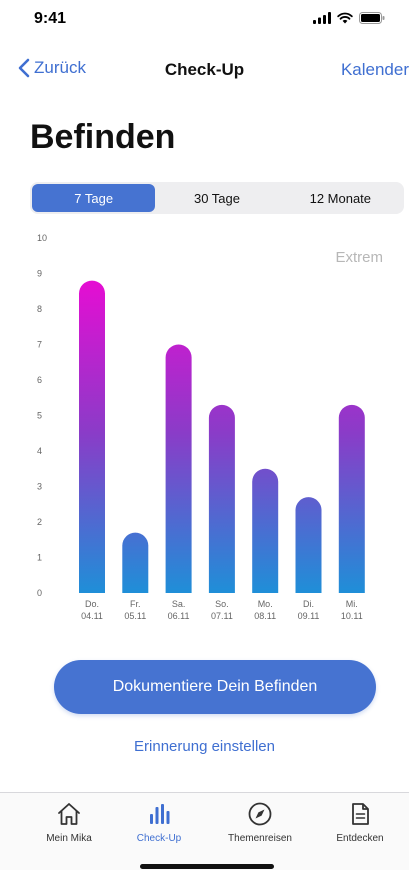 This screenshot has width=409, height=870. Describe the element at coordinates (260, 814) in the screenshot. I see `compass-icon` at that location.